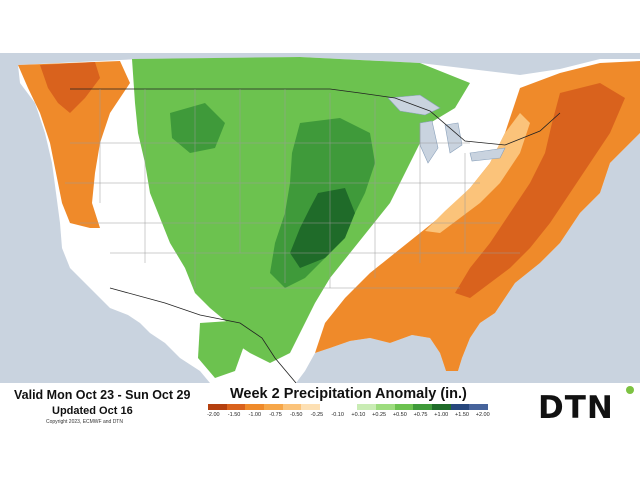  Describe the element at coordinates (337, 415) in the screenshot. I see `legend-tick: -0.10` at that location.